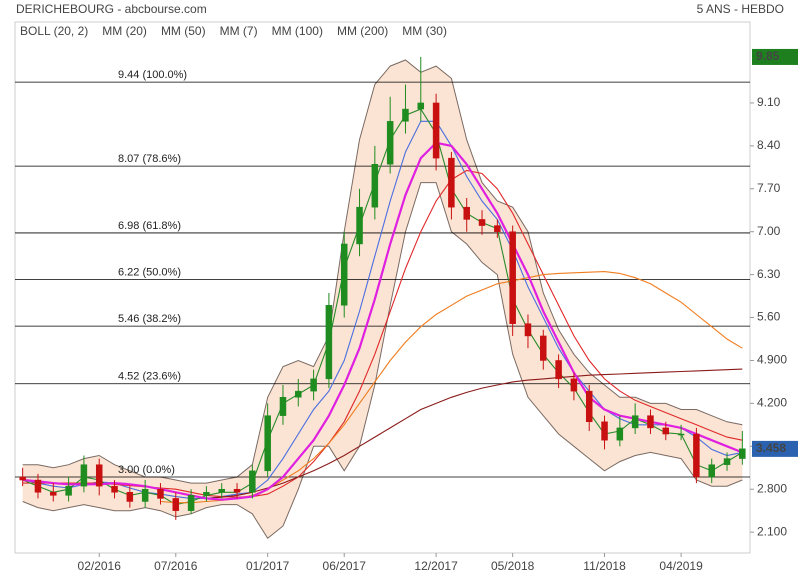  What do you see at coordinates (297, 31) in the screenshot?
I see `legend-entry: MM (100)` at bounding box center [297, 31].